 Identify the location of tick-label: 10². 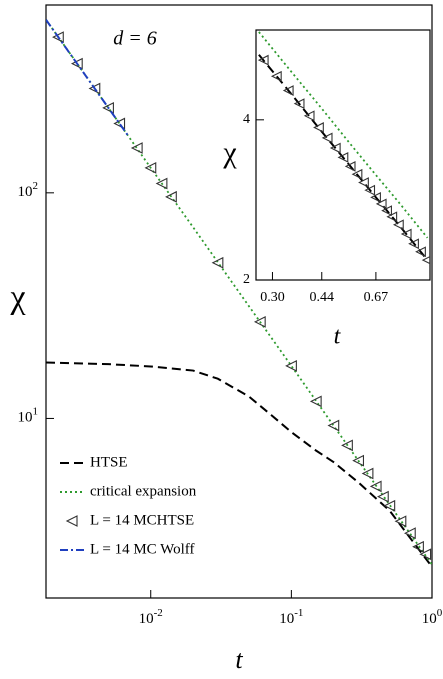
(28, 189).